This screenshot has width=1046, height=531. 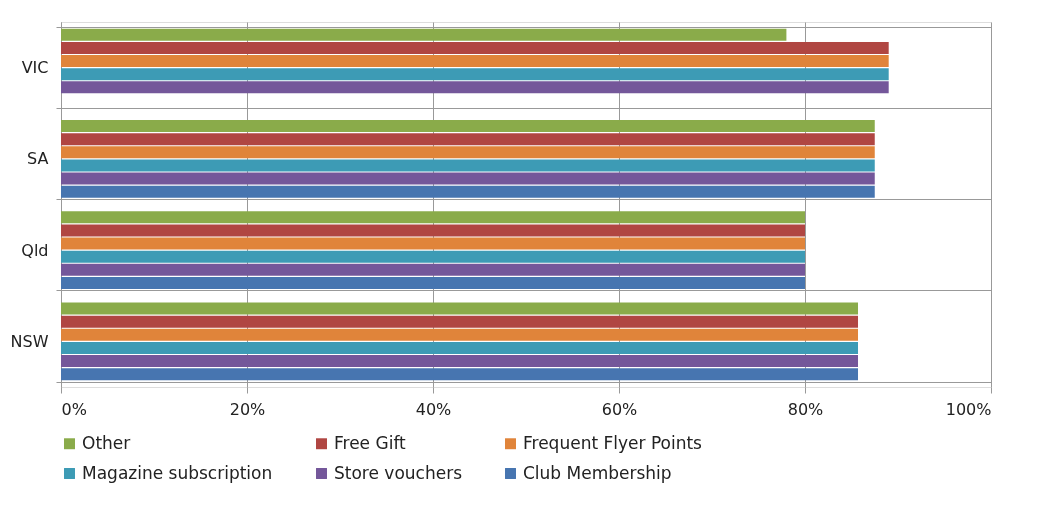 What do you see at coordinates (74, 409) in the screenshot?
I see `x-tick-label: 0%` at bounding box center [74, 409].